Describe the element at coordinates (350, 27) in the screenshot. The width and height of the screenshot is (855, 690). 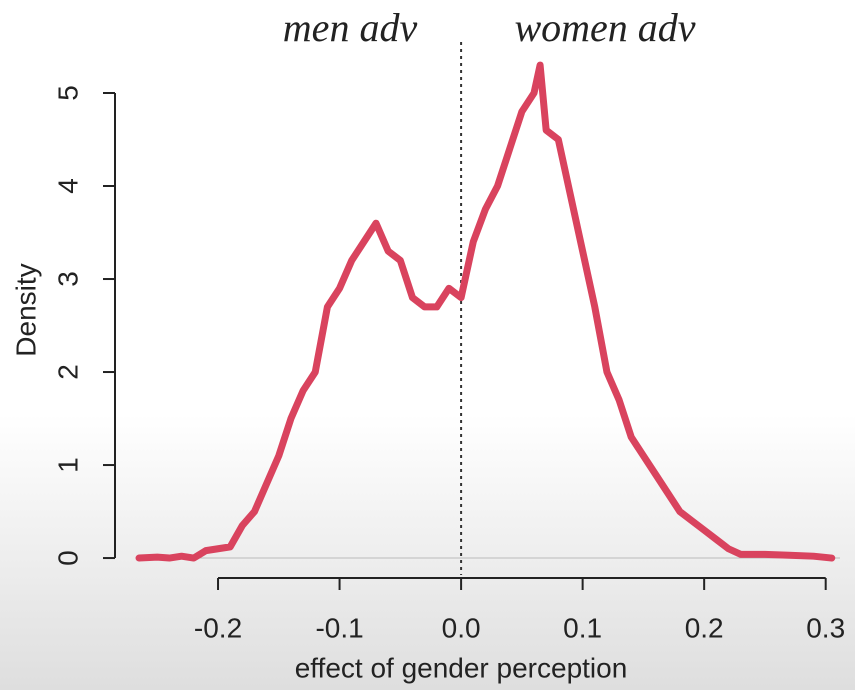
I see `annotation: men adv` at that location.